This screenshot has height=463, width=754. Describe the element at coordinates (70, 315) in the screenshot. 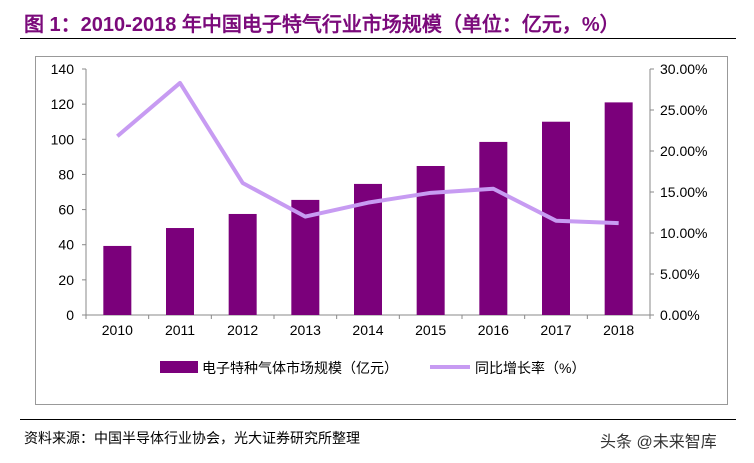

I see `left-tick-label: 0` at that location.